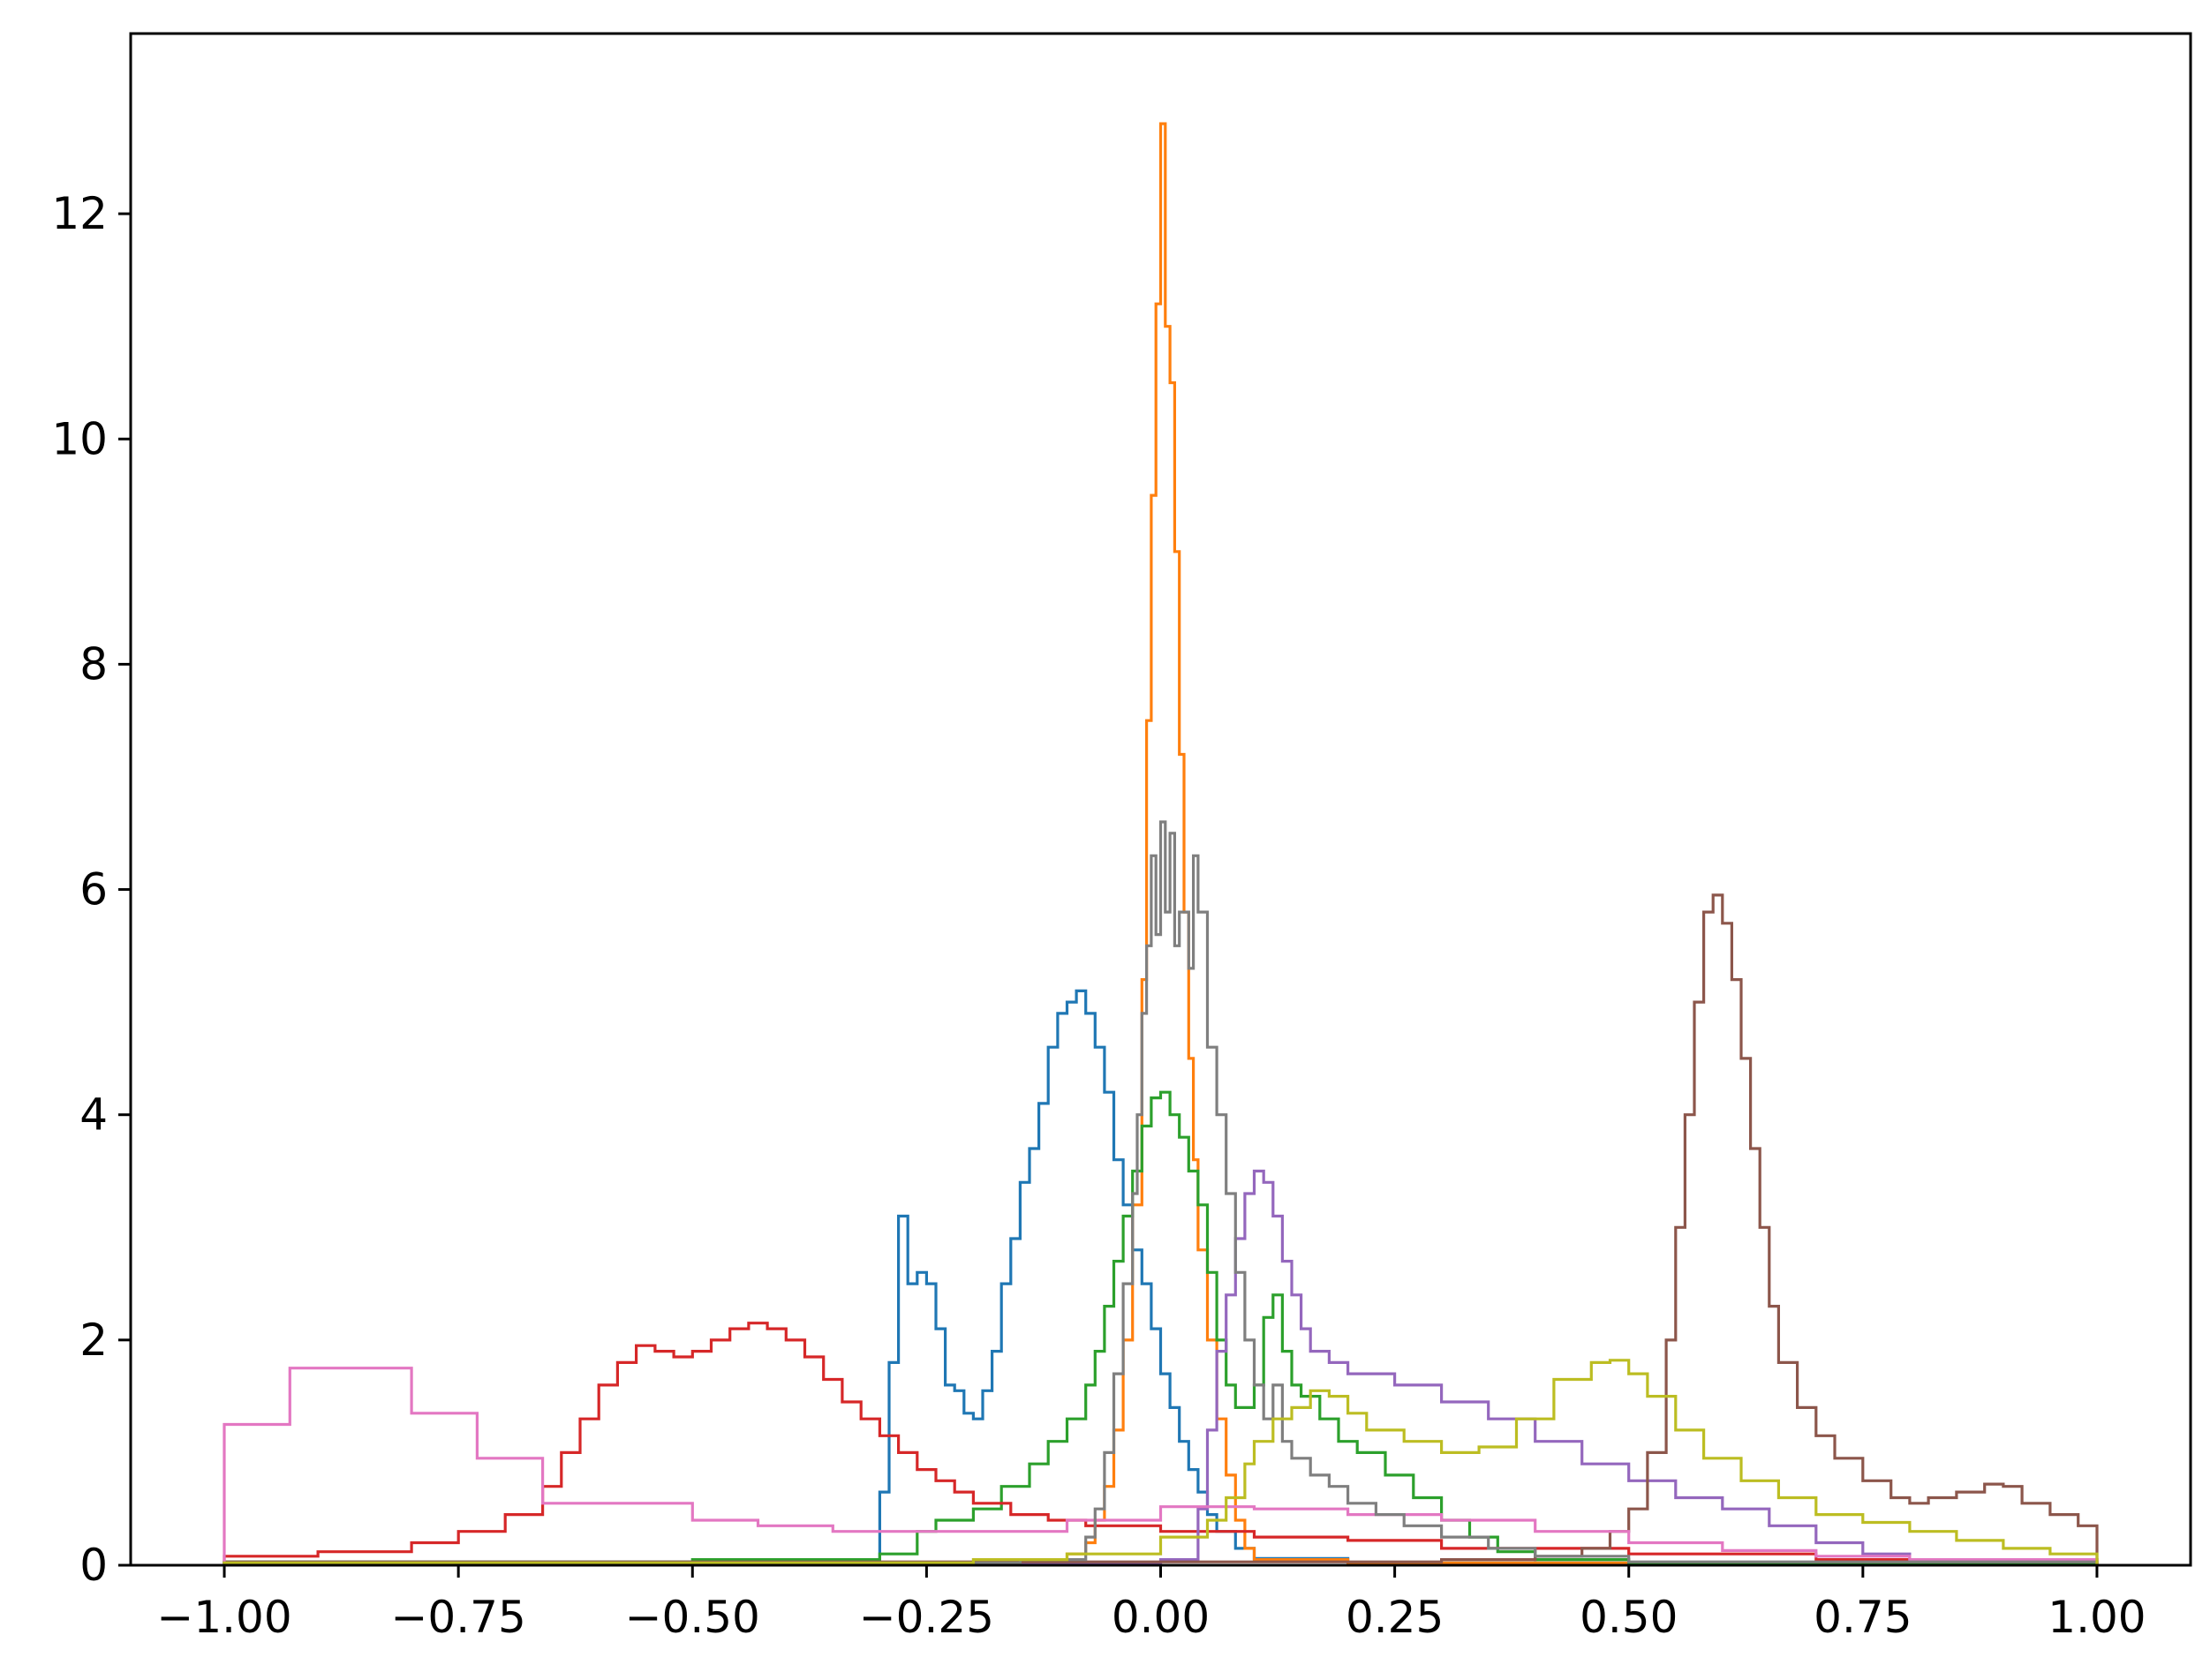 The width and height of the screenshot is (2210, 1680). What do you see at coordinates (1161, 1617) in the screenshot?
I see `x-tick-label: 0.00` at bounding box center [1161, 1617].